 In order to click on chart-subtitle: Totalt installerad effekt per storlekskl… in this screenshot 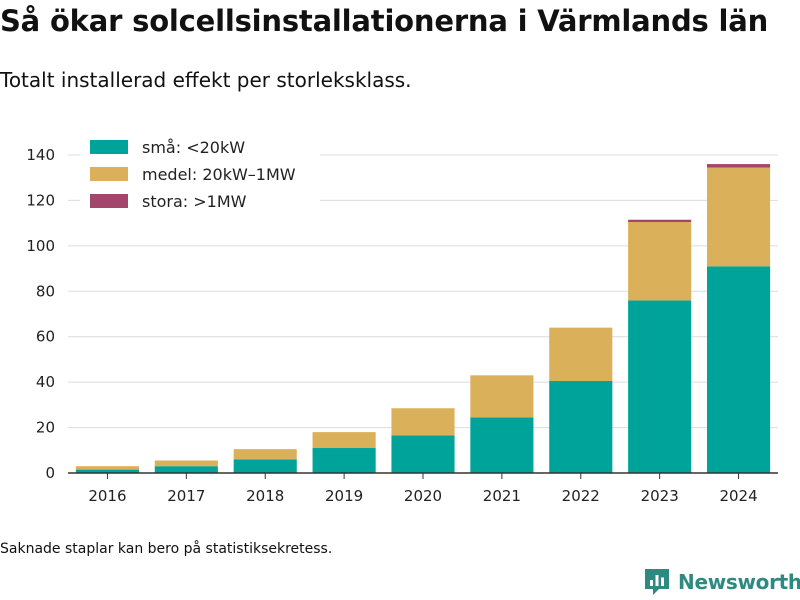, I will do `click(206, 80)`.